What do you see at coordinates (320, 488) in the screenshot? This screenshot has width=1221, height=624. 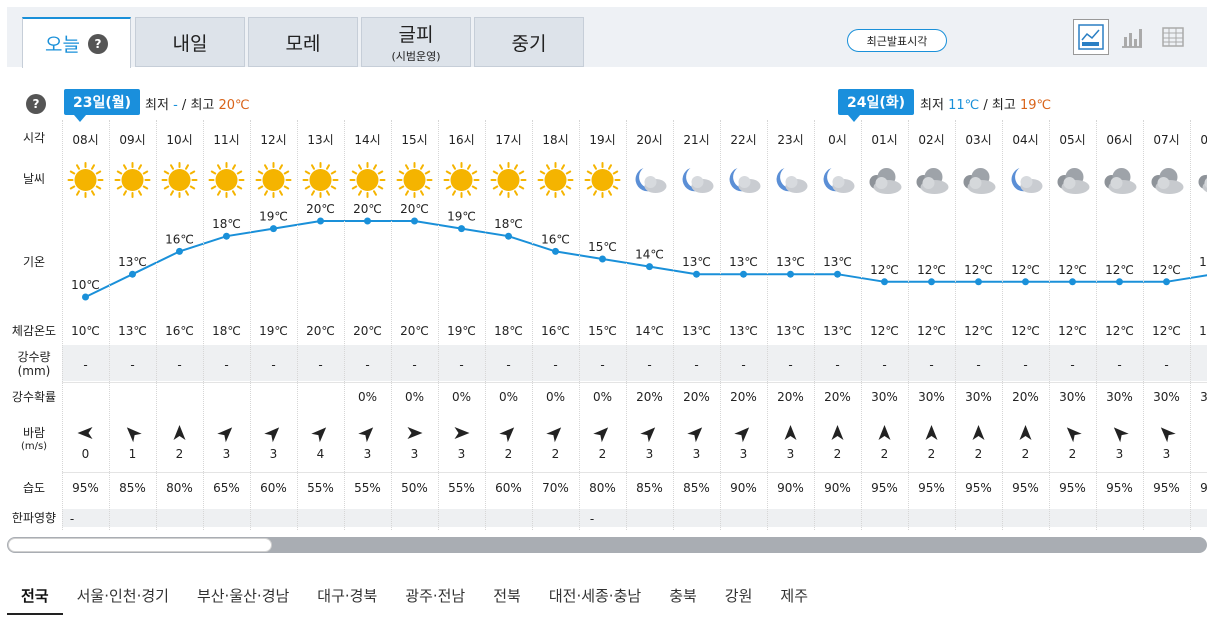 I see `humidity-value: 55%` at bounding box center [320, 488].